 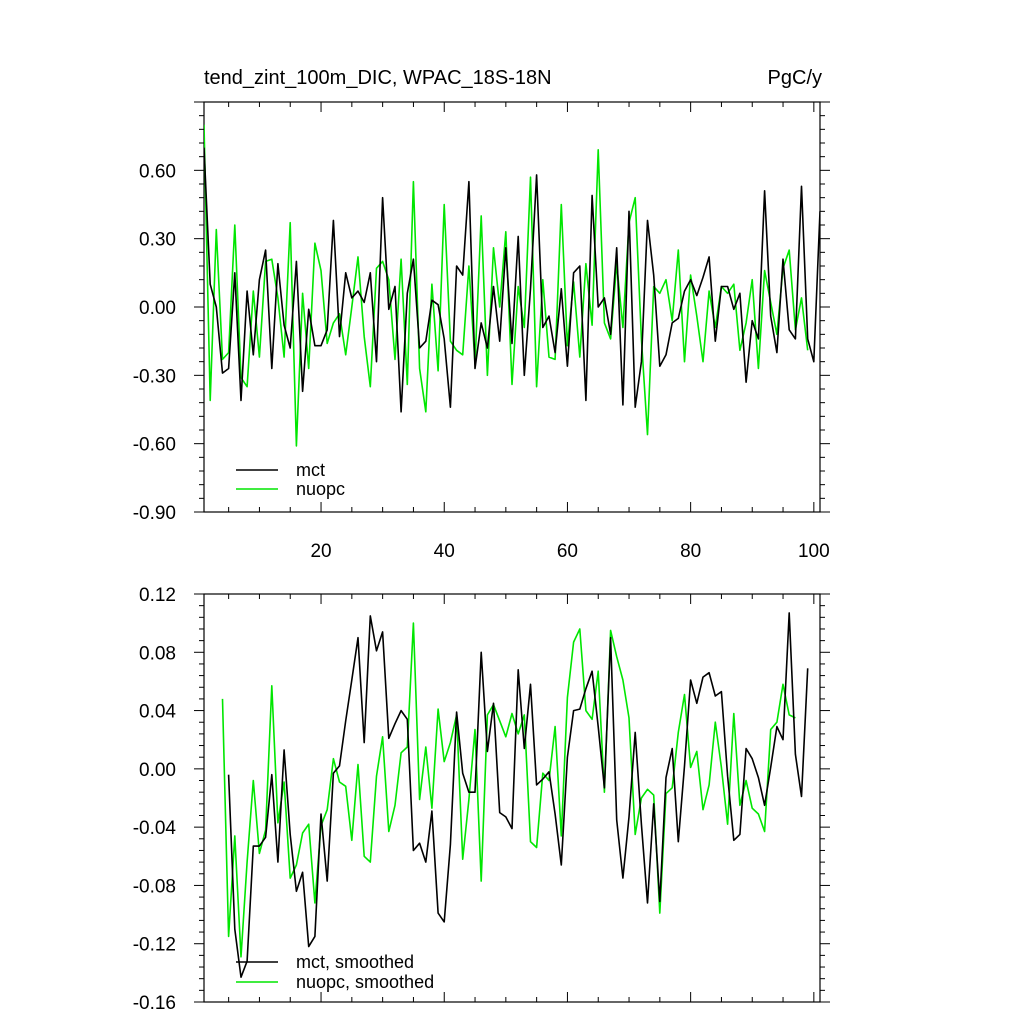 I want to click on legend-label: mct, so click(x=310, y=470).